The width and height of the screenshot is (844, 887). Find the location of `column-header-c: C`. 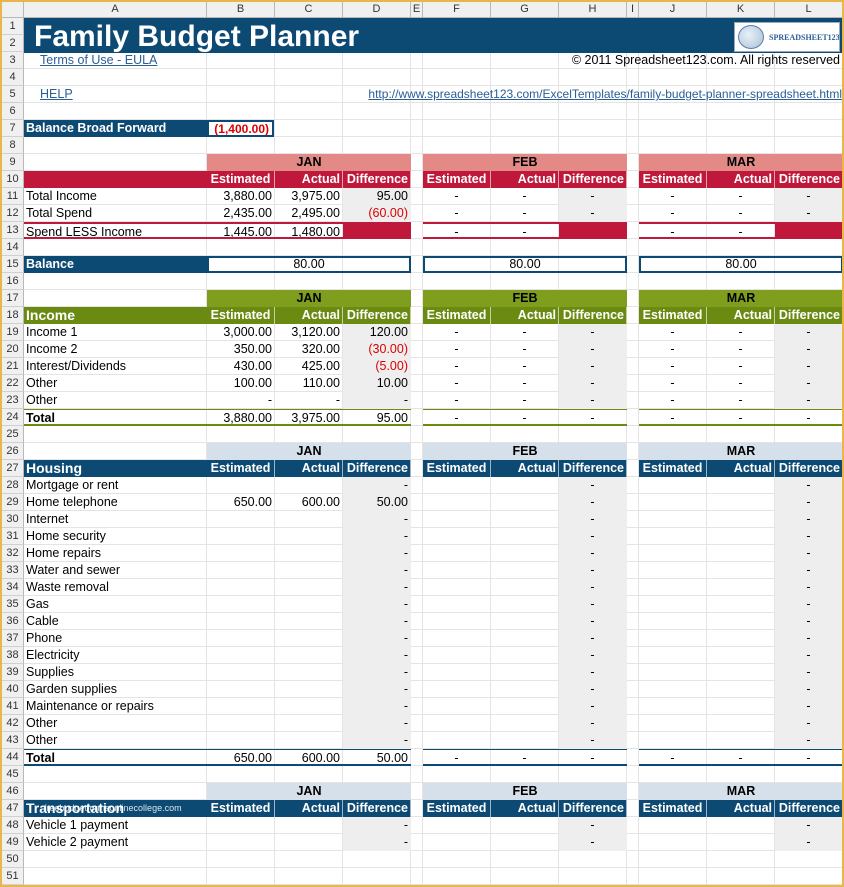

column-header-c: C is located at coordinates (309, 10).